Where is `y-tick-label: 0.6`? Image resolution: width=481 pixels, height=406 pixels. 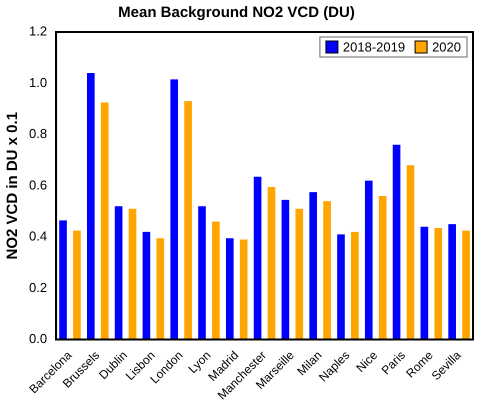 y-tick-label: 0.6 is located at coordinates (38, 184).